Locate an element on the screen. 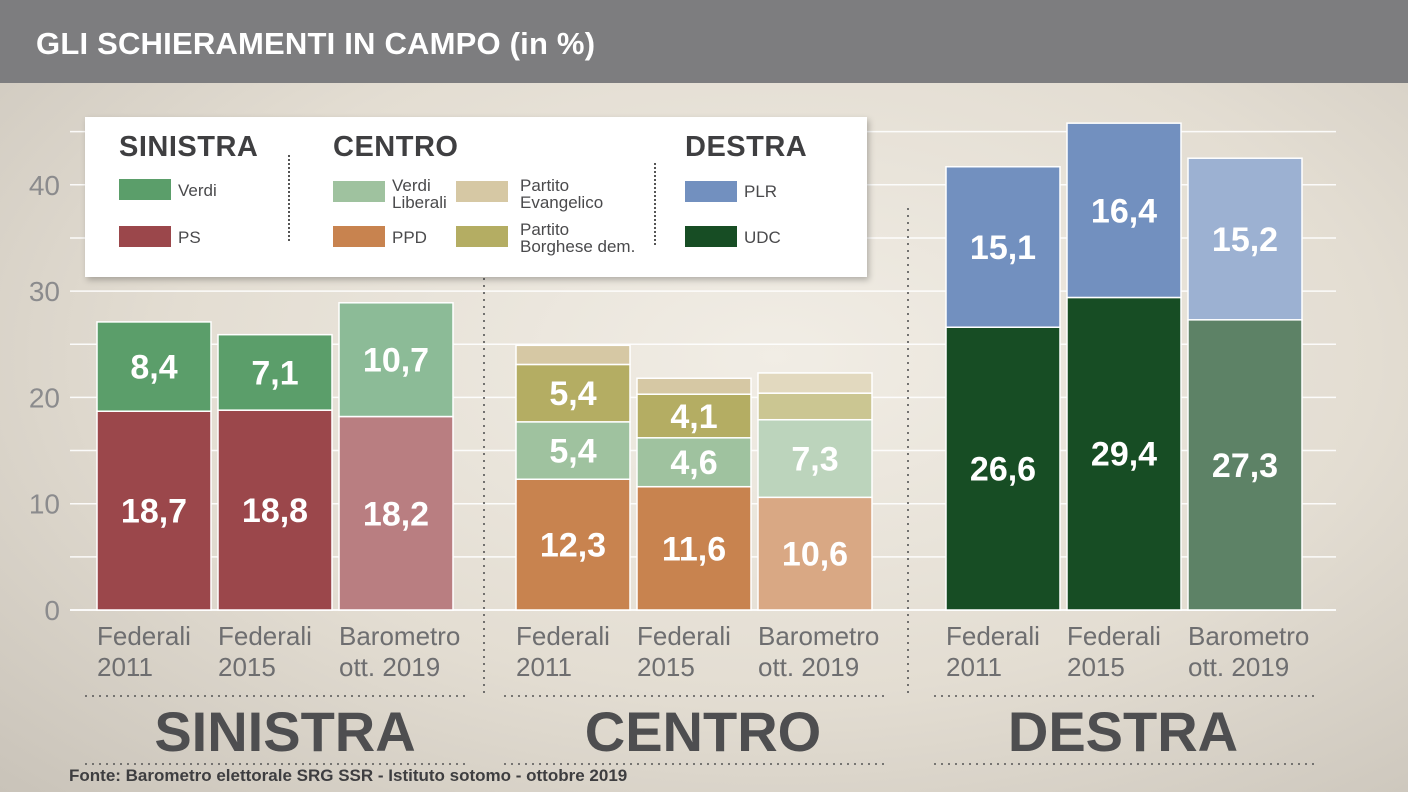  data-label: 16,4 is located at coordinates (1124, 211).